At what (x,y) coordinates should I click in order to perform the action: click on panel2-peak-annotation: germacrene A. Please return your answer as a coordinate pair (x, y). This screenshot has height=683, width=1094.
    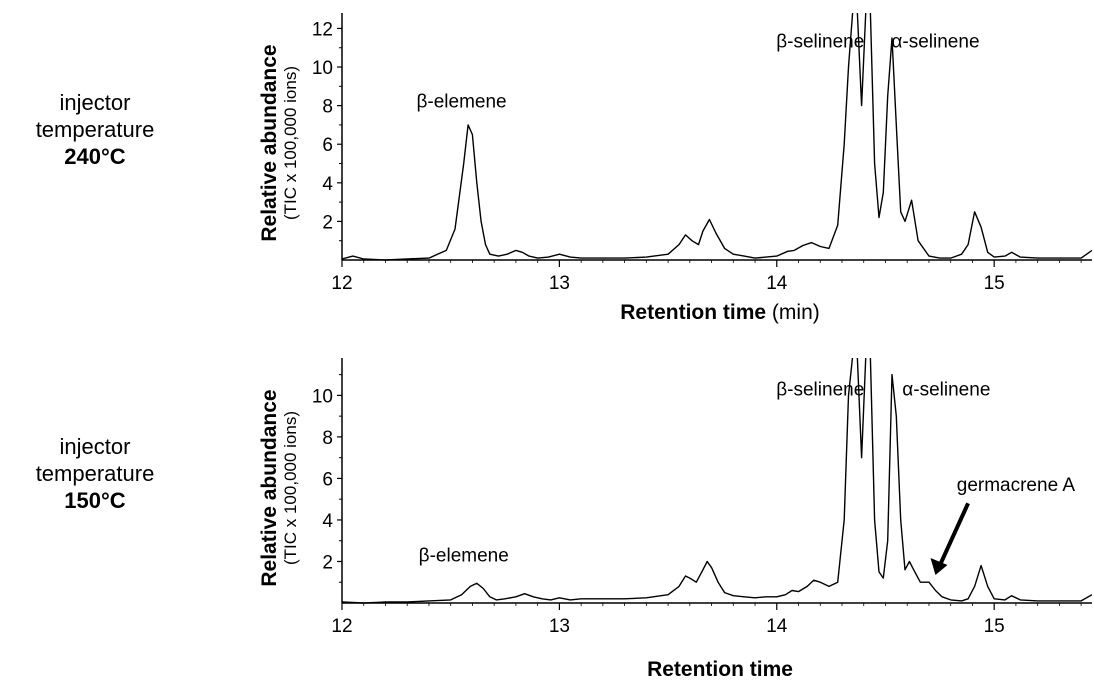
    Looking at the image, I should click on (1016, 485).